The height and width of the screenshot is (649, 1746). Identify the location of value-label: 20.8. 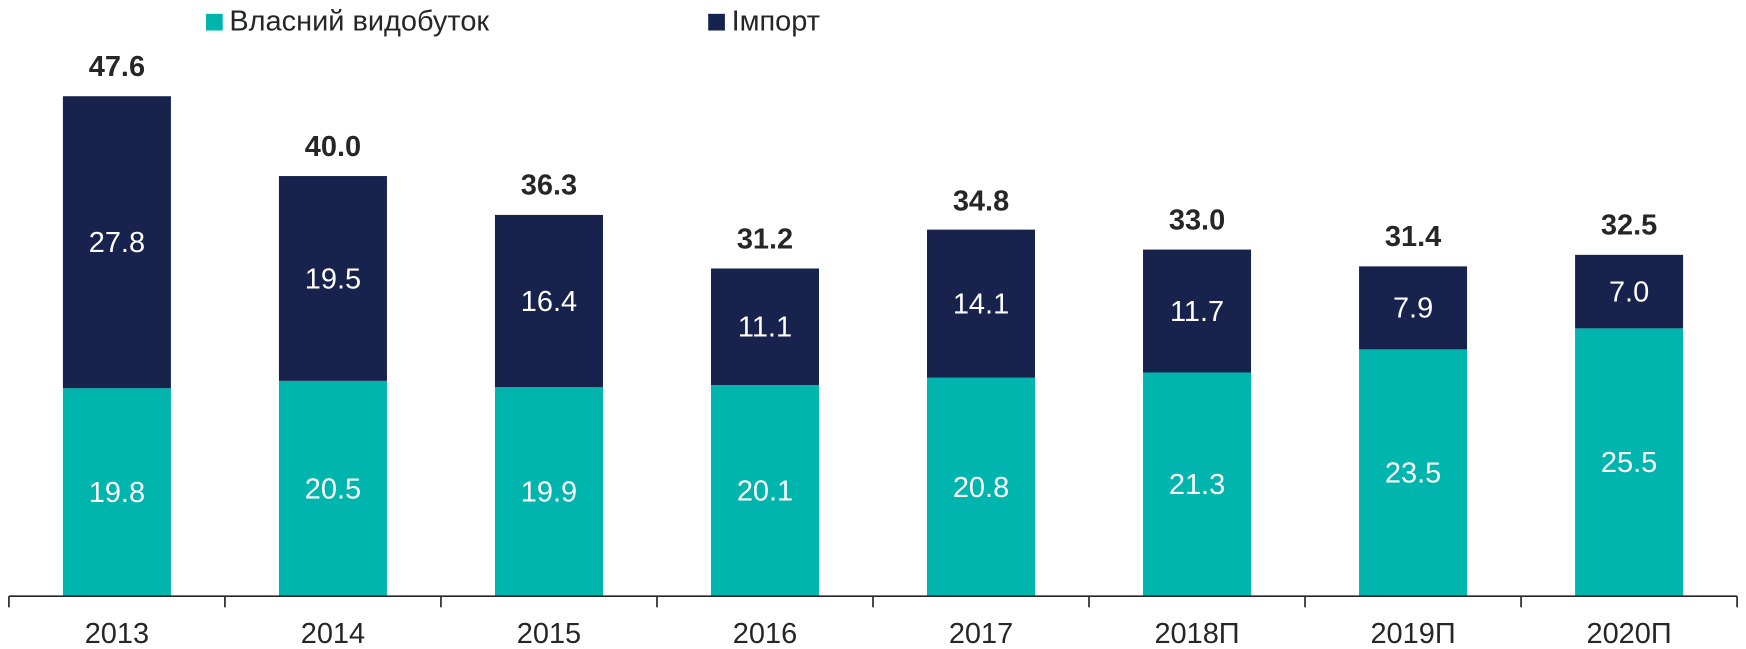
(981, 488).